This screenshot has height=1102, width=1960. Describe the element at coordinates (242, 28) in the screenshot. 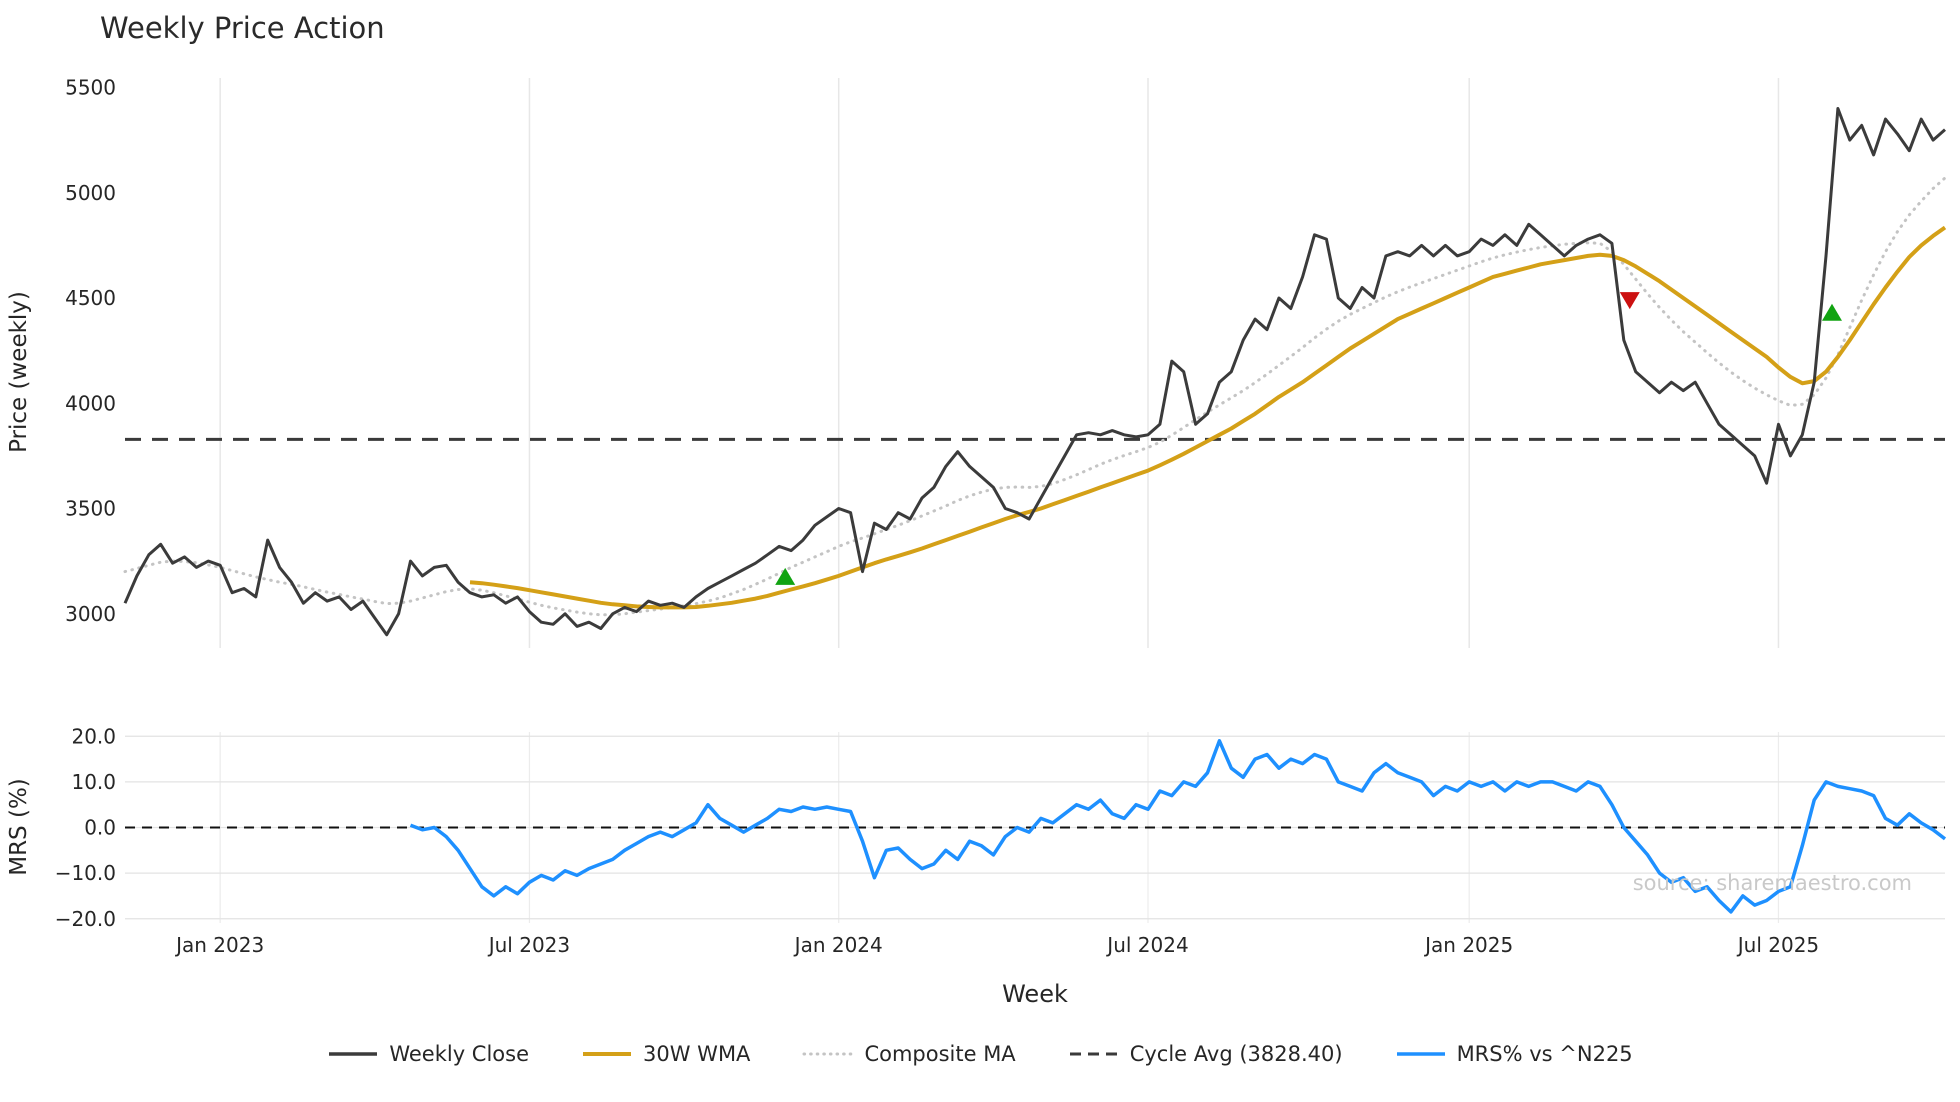

I see `chart-title: Weekly Price Action` at that location.